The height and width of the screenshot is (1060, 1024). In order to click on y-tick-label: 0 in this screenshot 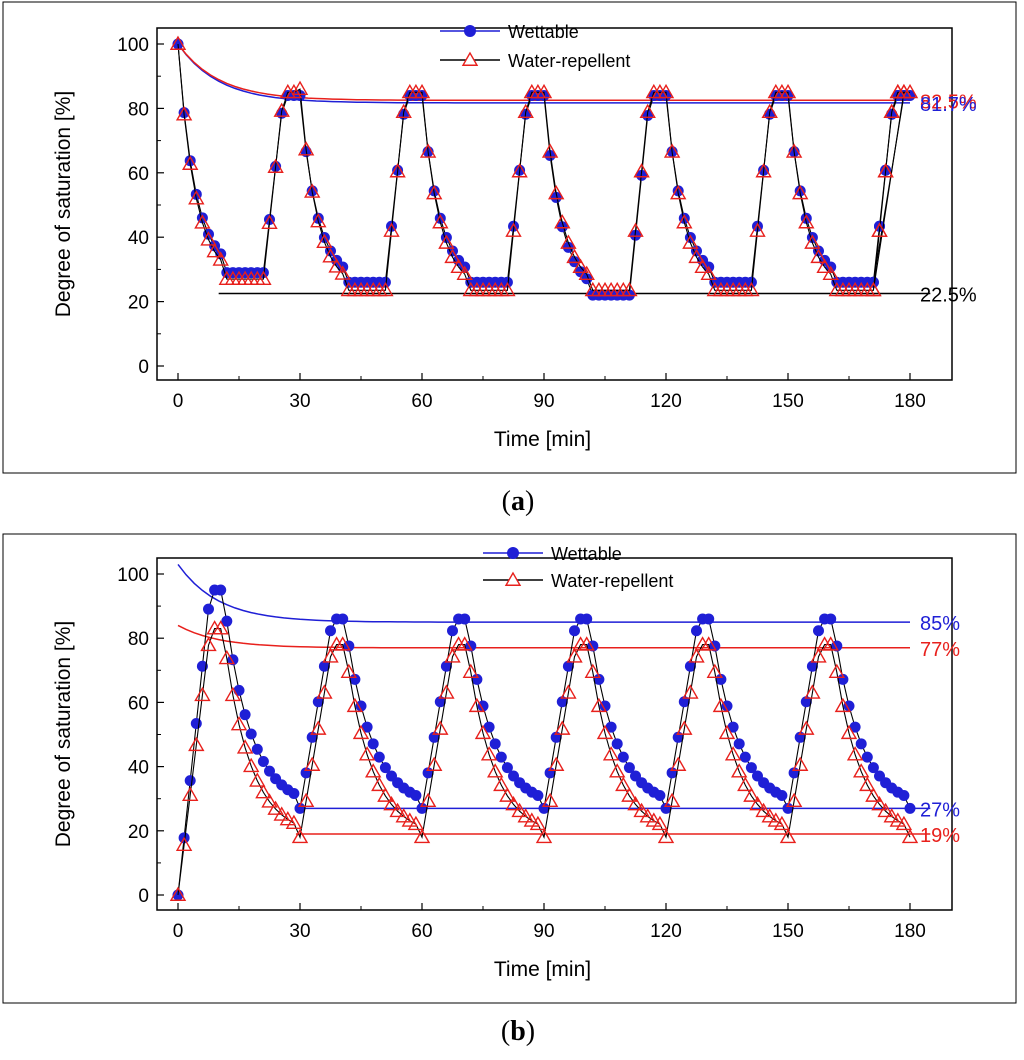, I will do `click(143, 896)`.